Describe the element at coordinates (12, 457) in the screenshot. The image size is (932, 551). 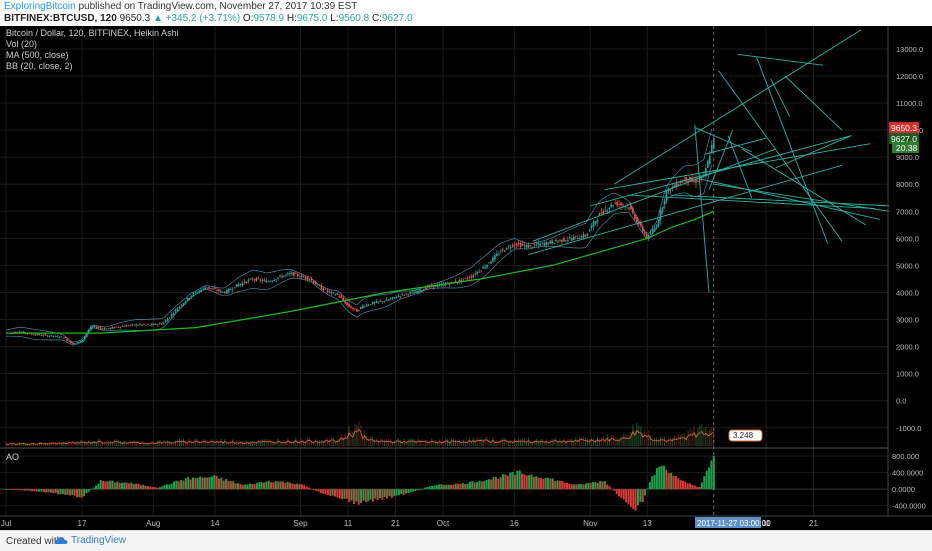
I see `legend-ao: AO` at that location.